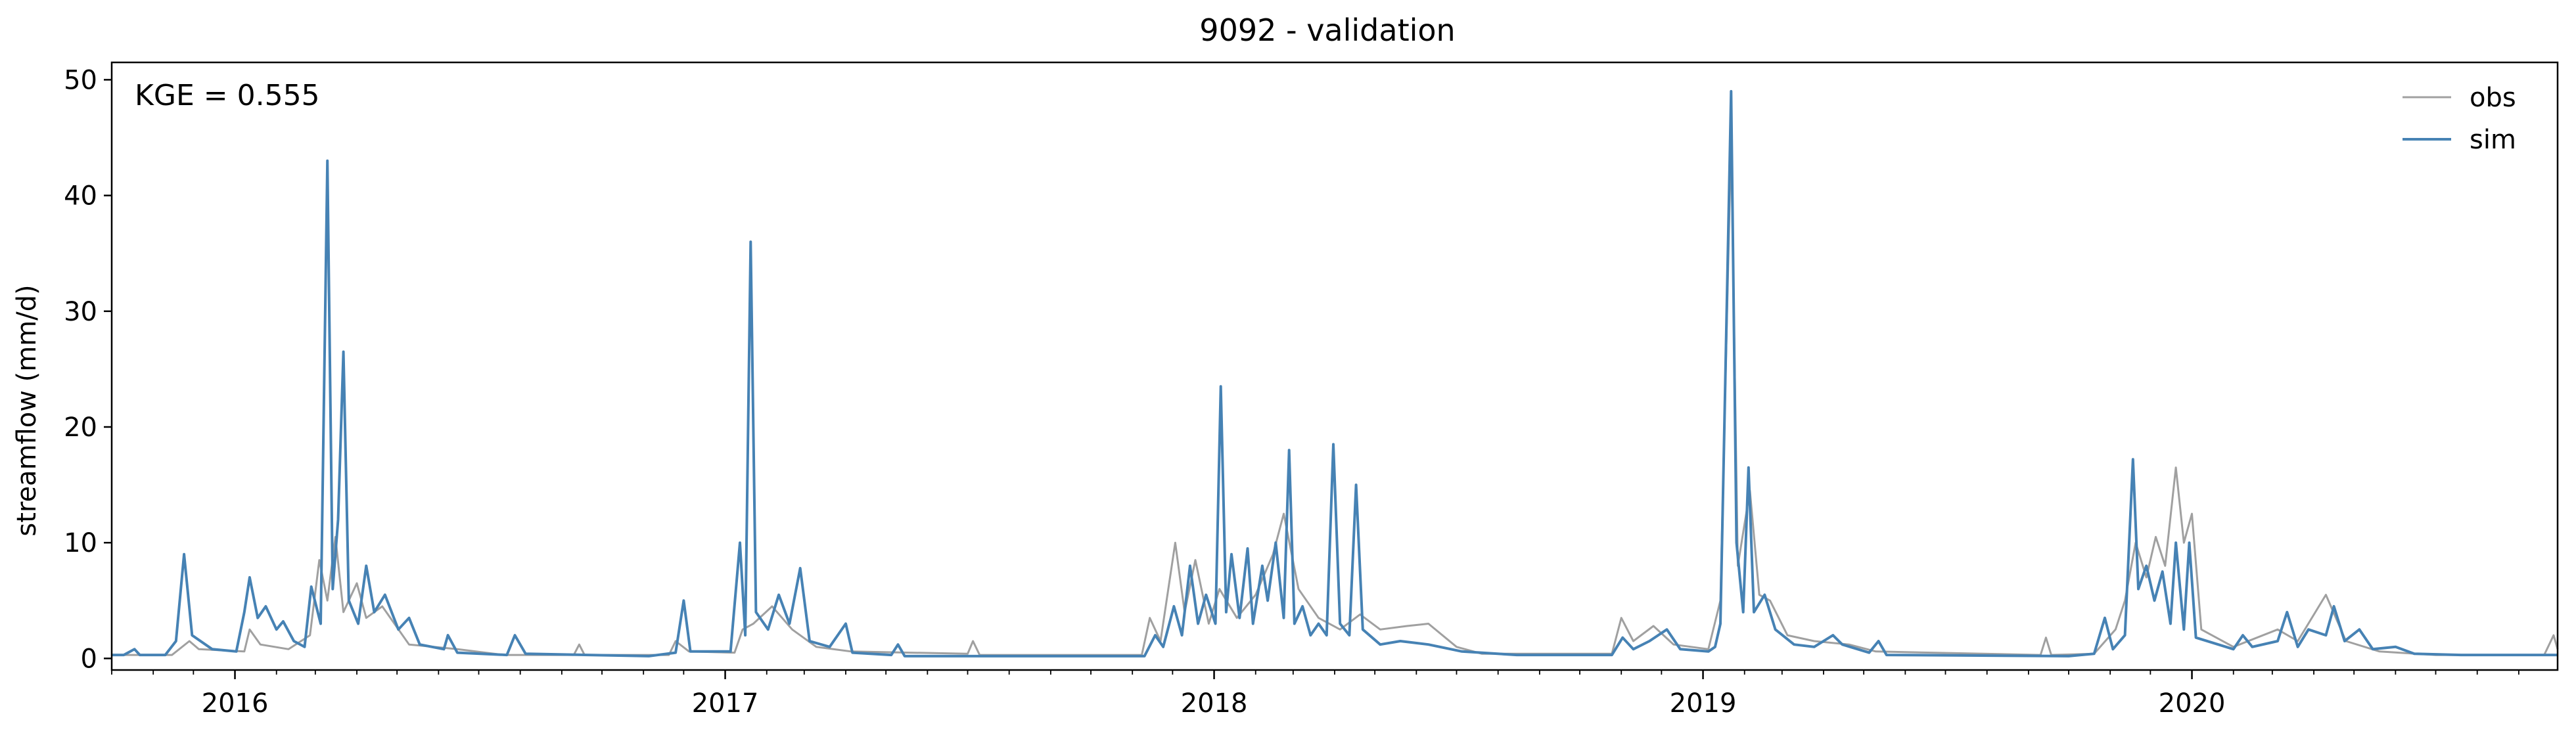 This screenshot has width=2576, height=737. What do you see at coordinates (81, 312) in the screenshot?
I see `y-tick-label: 30` at bounding box center [81, 312].